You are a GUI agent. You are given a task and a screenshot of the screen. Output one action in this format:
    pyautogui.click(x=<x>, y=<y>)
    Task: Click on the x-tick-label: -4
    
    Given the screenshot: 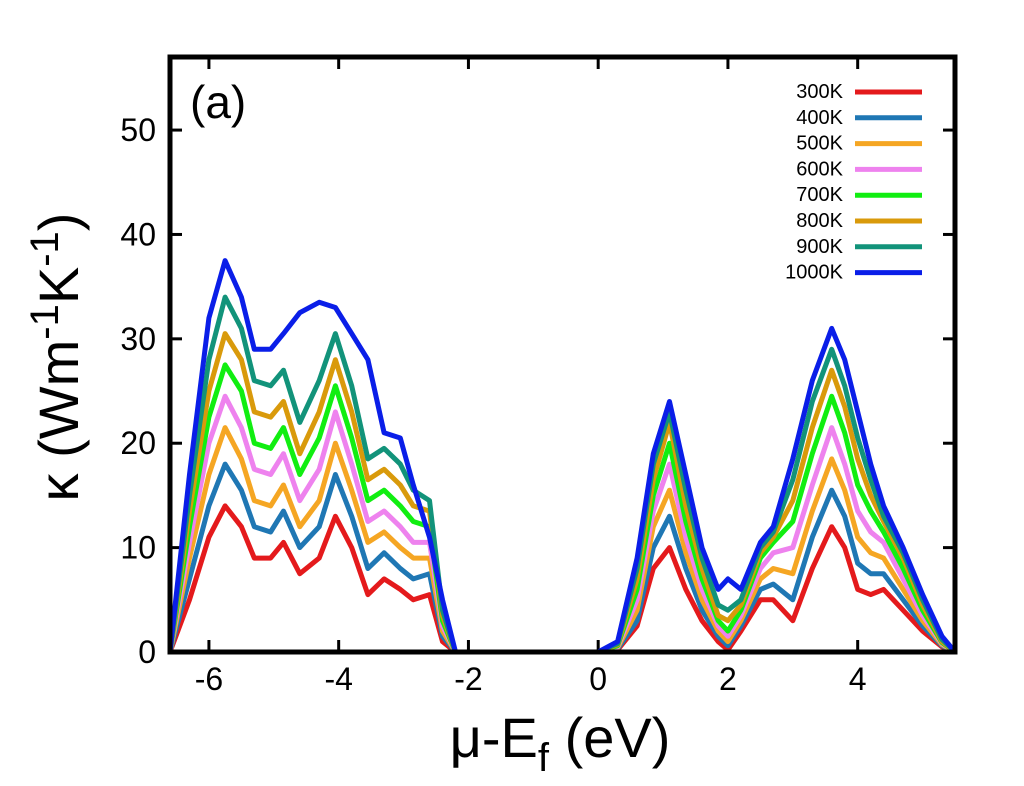 What is the action you would take?
    pyautogui.click(x=338, y=679)
    